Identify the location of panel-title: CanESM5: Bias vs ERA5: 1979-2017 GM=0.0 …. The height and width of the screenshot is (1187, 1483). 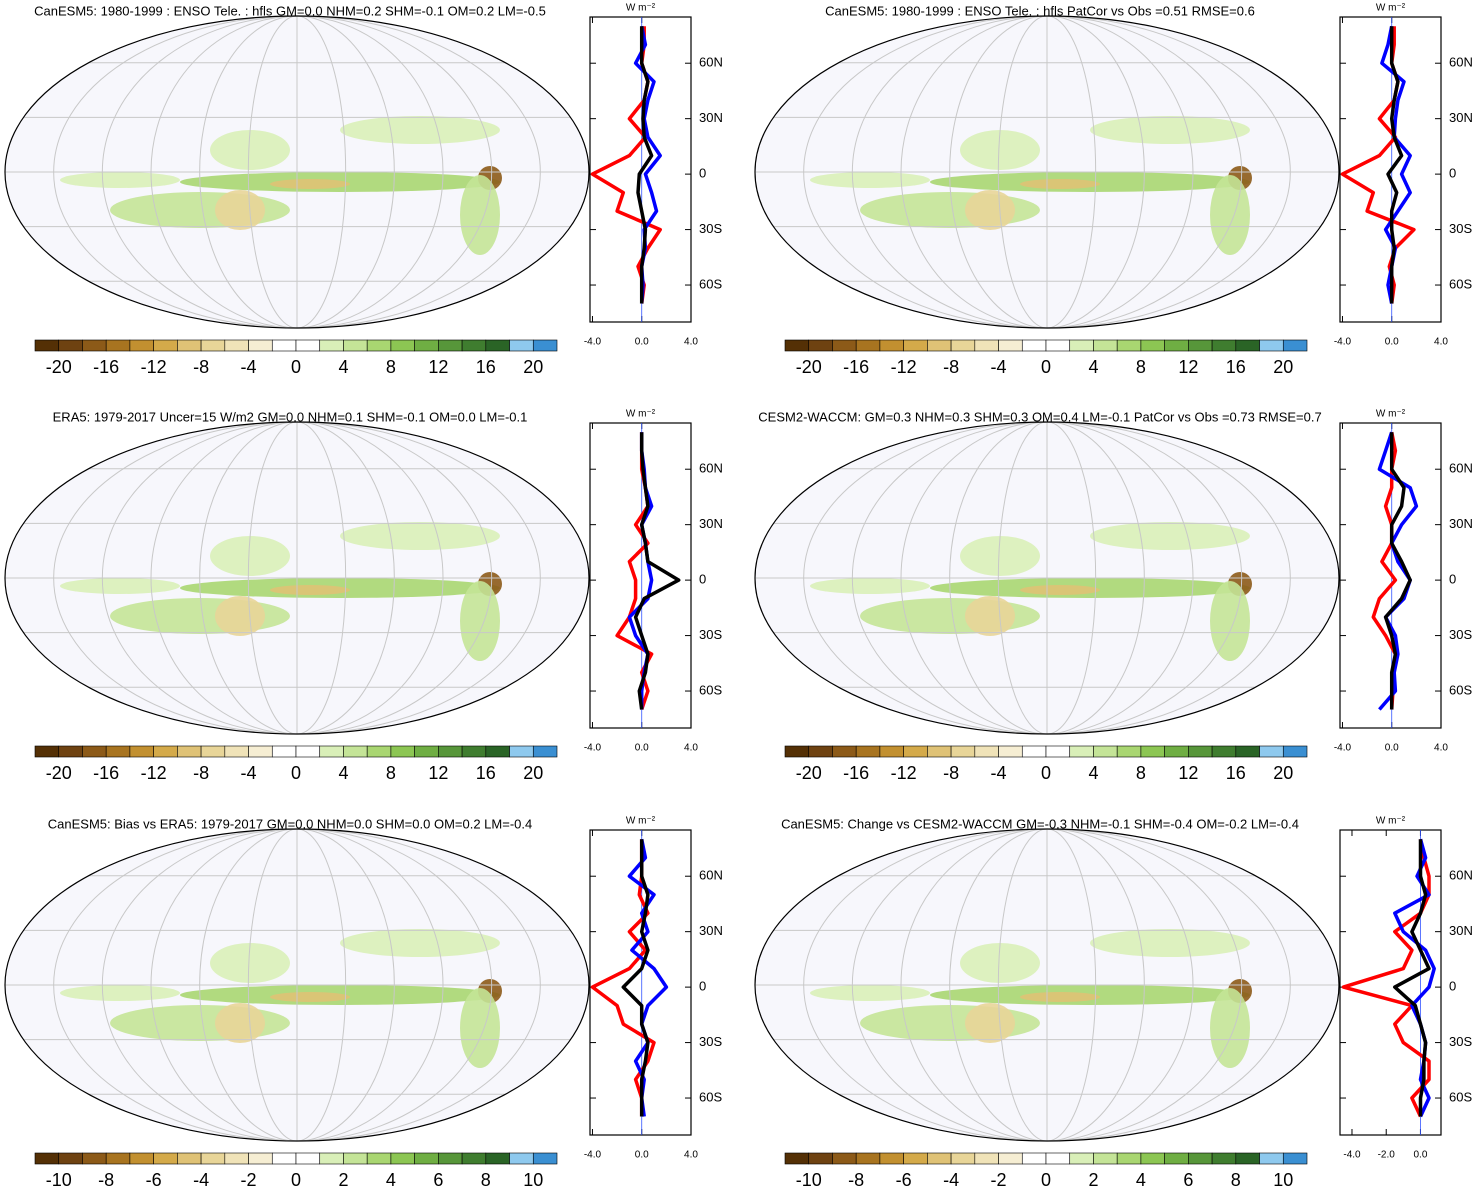
(290, 823).